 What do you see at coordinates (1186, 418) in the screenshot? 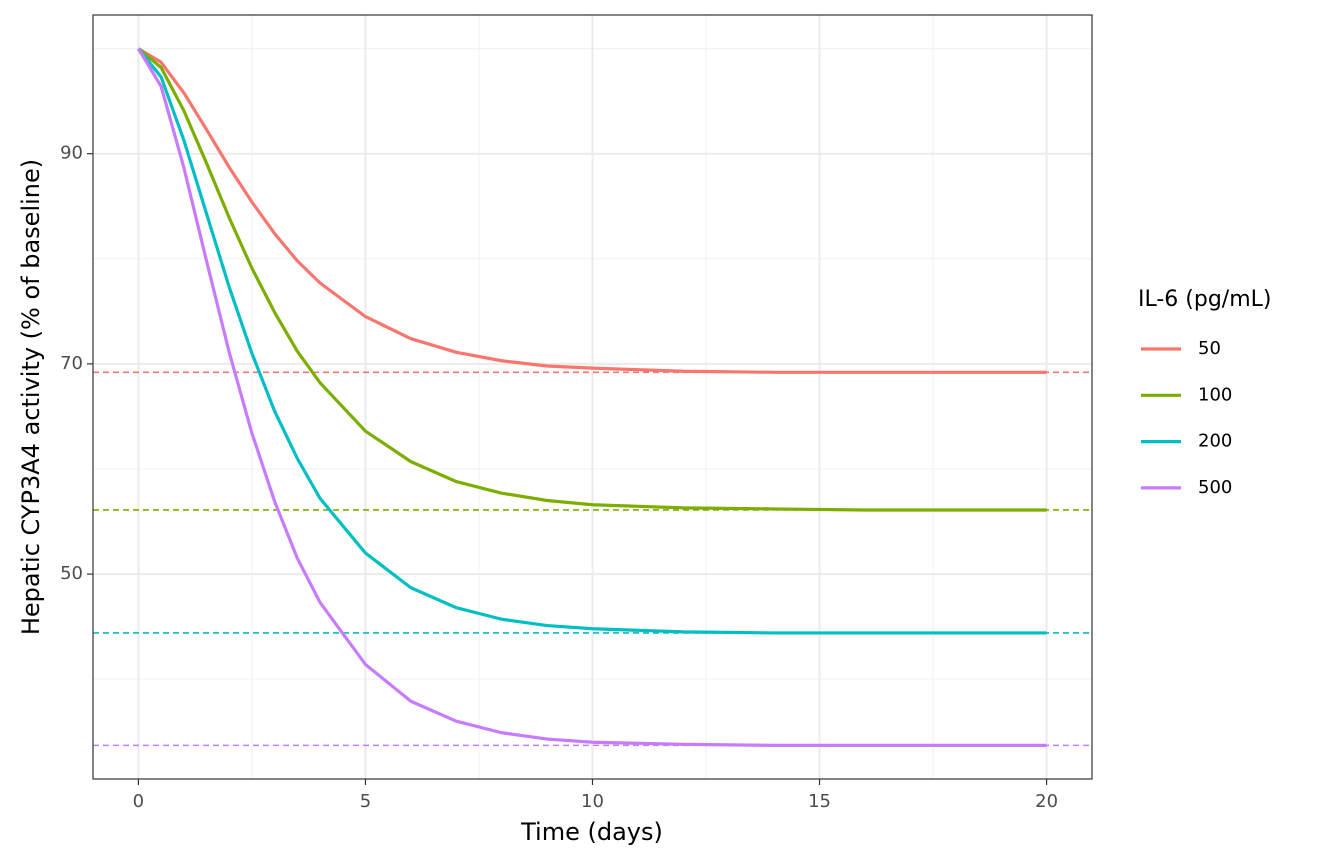
I see `legend: 50 100 200 500` at bounding box center [1186, 418].